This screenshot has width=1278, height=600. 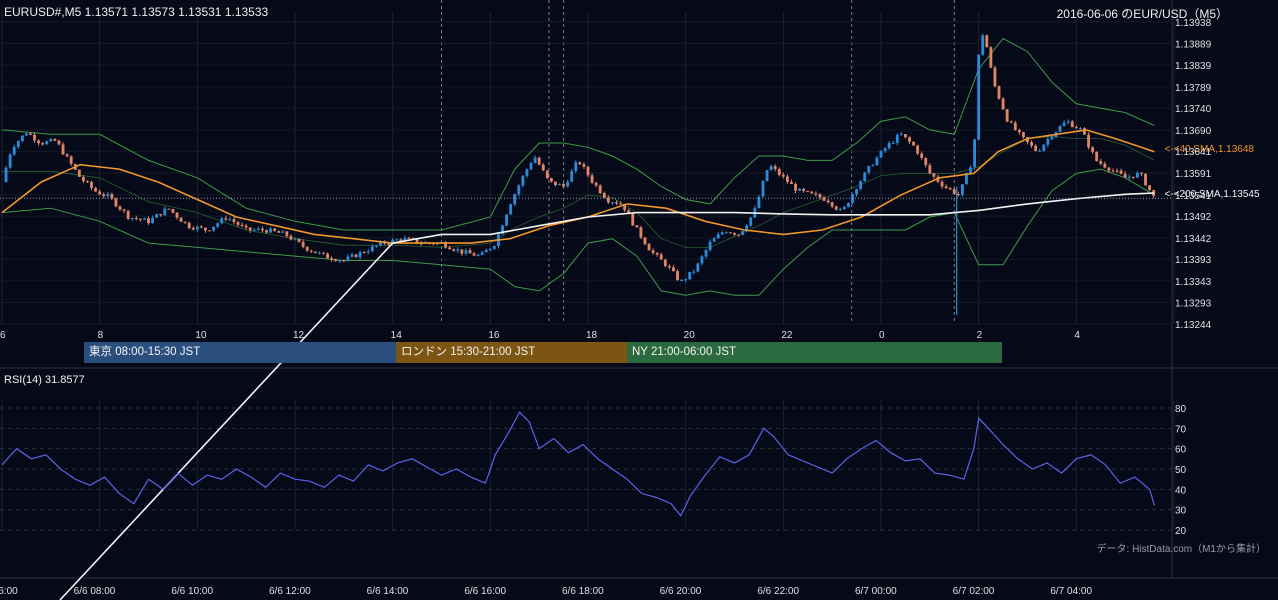 I want to click on sma200-label: <-<200,SMA,1.13545, so click(x=1212, y=194).